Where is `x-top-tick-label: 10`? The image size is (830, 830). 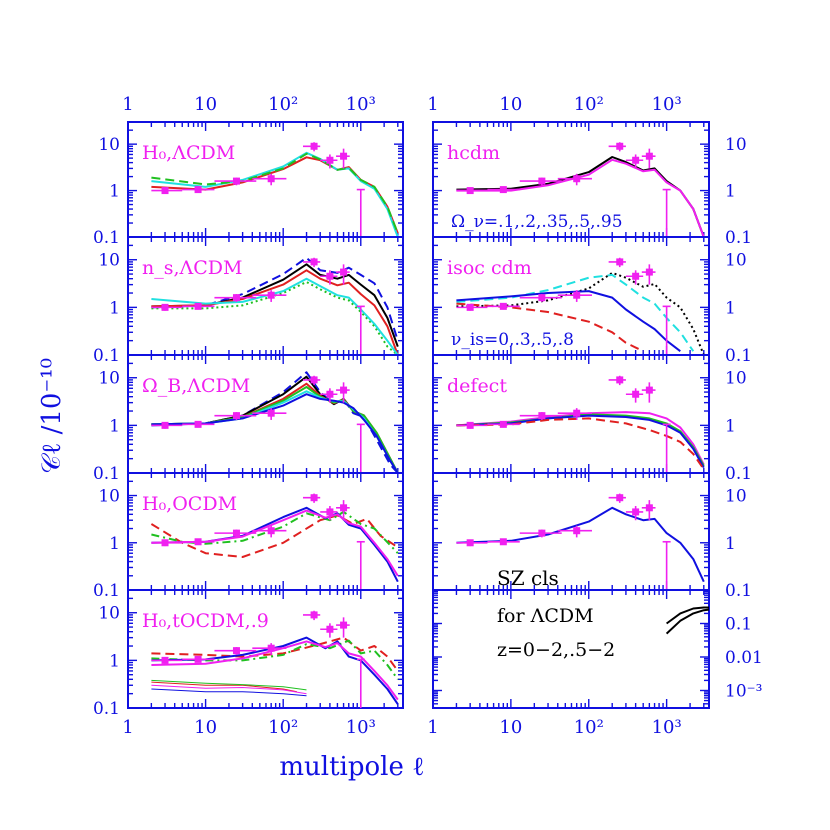
x-top-tick-label: 10 is located at coordinates (510, 104).